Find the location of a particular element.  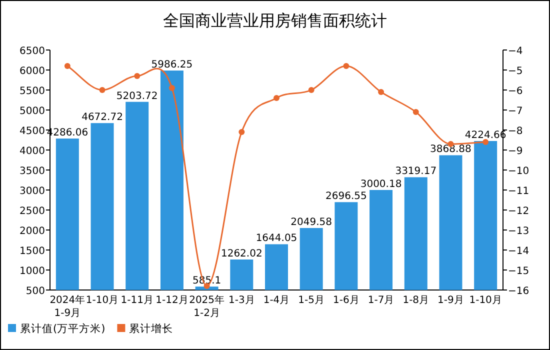

y2-tick-label: −11 is located at coordinates (519, 191).